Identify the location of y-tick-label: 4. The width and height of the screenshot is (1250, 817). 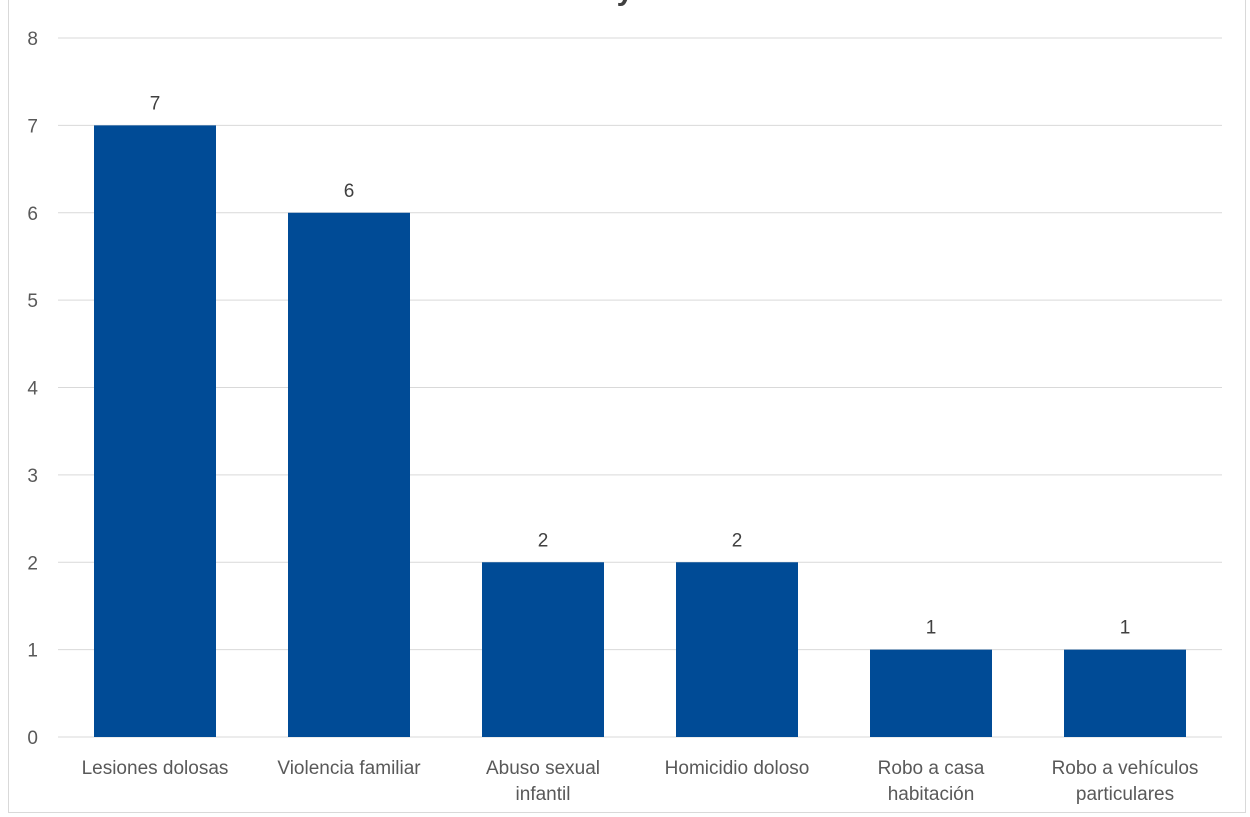
(32, 389).